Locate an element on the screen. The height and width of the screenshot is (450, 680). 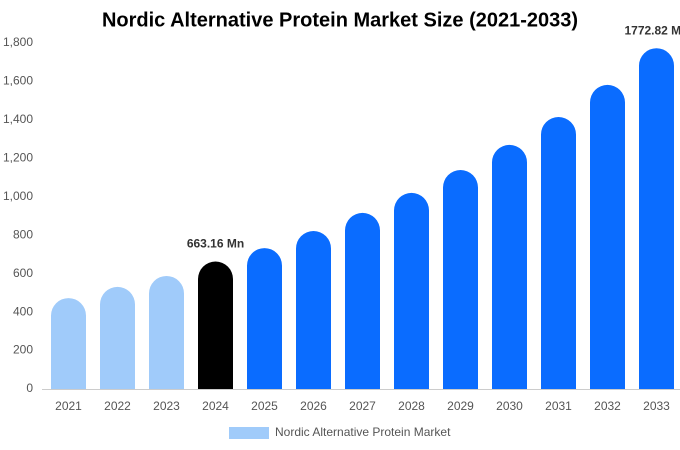
x-tick-label: 2025 is located at coordinates (264, 406).